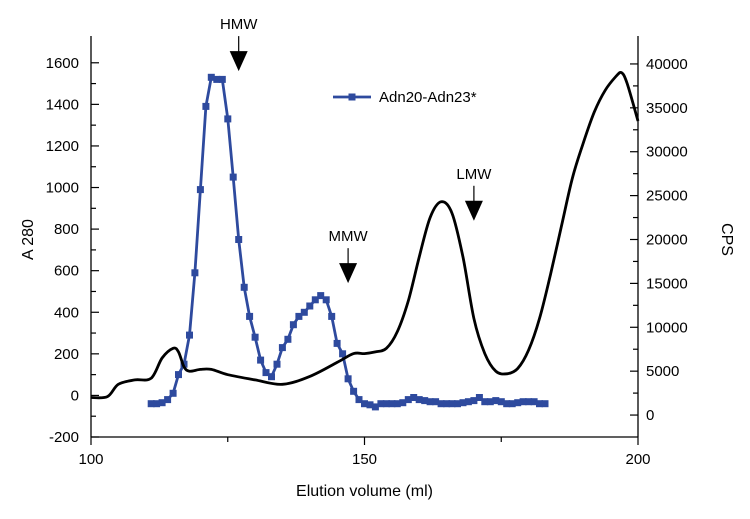  I want to click on y-right-axis-title: CPS, so click(726, 239).